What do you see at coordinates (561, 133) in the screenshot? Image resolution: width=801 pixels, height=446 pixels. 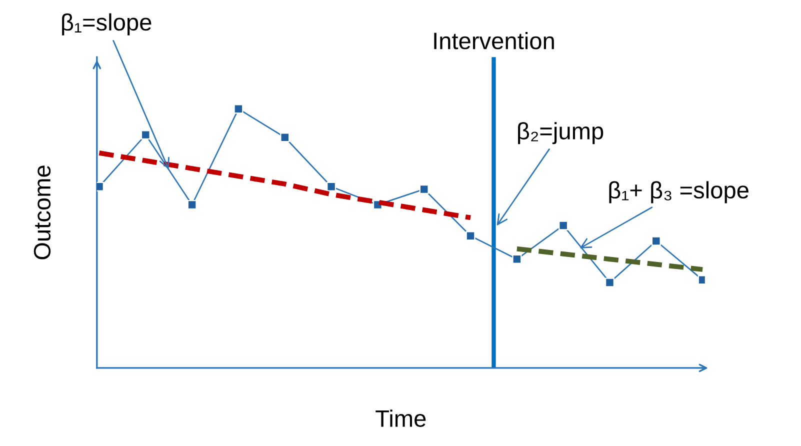 I see `annotation: β₂=jump` at bounding box center [561, 133].